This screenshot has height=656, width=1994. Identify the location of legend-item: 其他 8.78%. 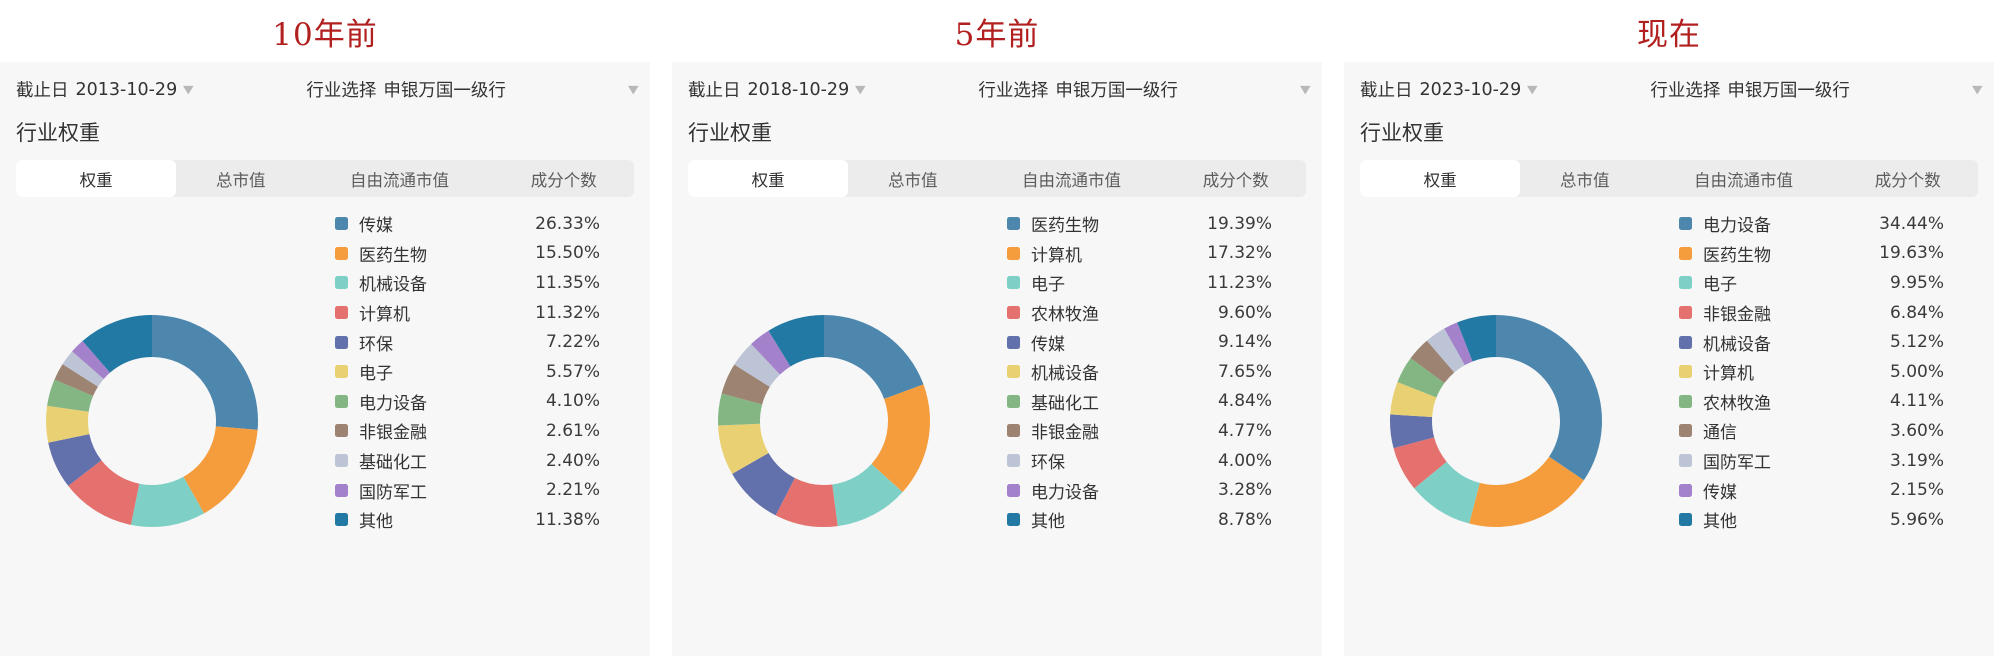
(1139, 520).